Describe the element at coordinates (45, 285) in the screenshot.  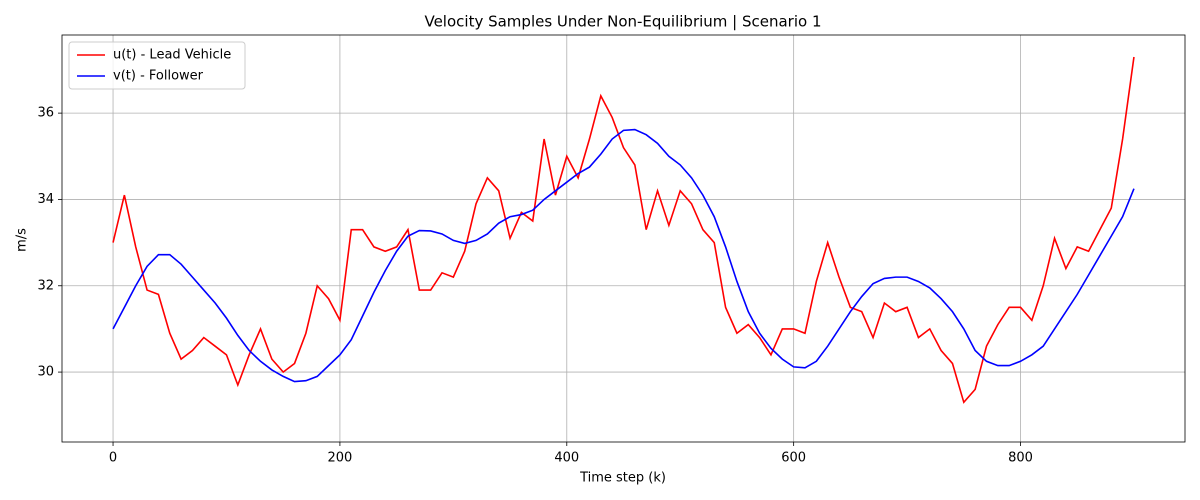
I see `y-tick-label: 32` at that location.